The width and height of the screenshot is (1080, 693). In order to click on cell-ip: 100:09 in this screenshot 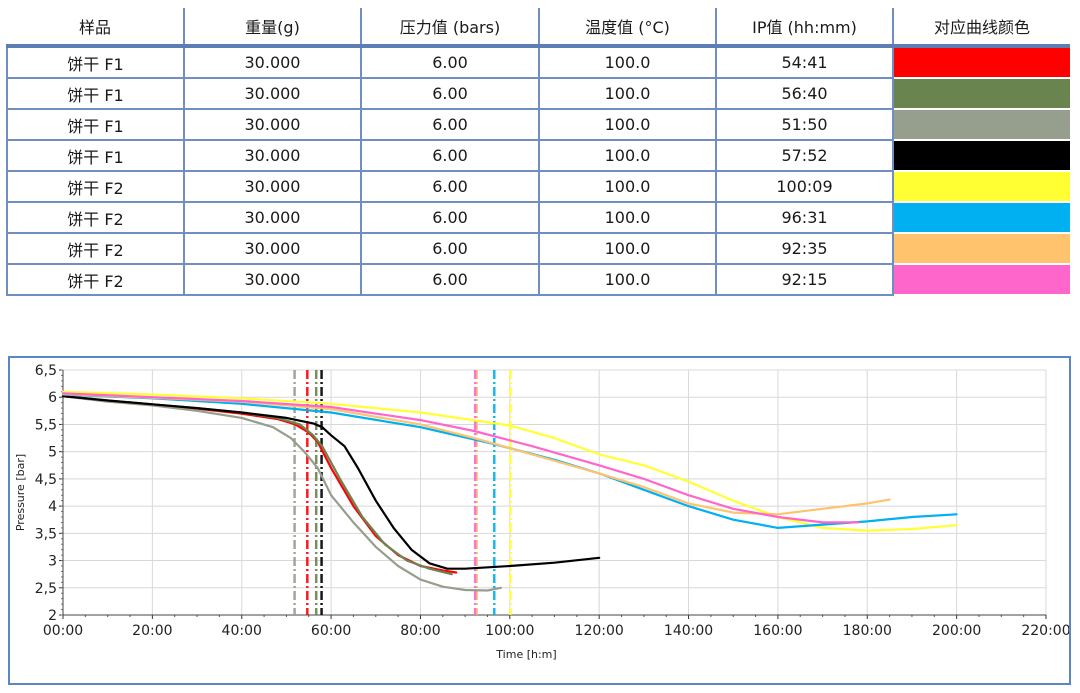, I will do `click(805, 187)`.